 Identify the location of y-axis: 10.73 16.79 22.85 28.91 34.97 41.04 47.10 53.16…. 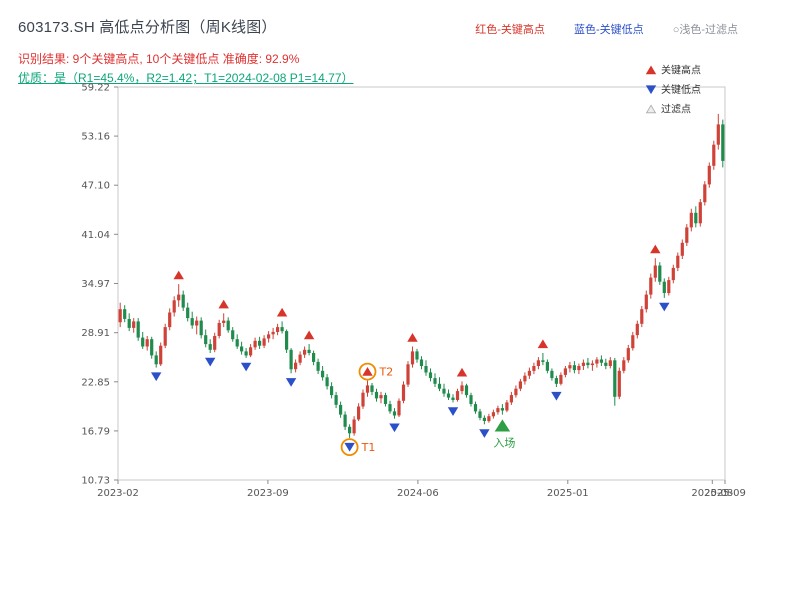
(99, 285).